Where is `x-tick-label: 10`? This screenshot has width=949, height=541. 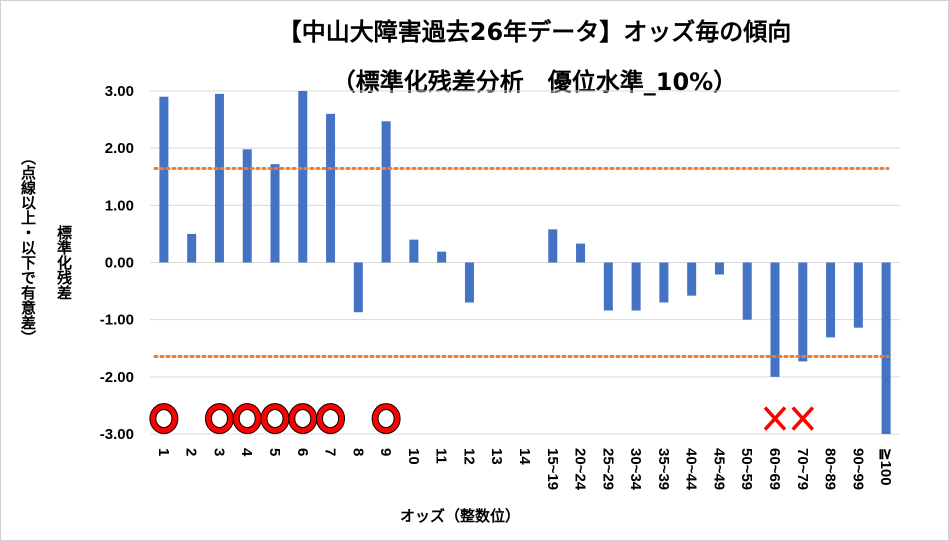 x-tick-label: 10 is located at coordinates (413, 456).